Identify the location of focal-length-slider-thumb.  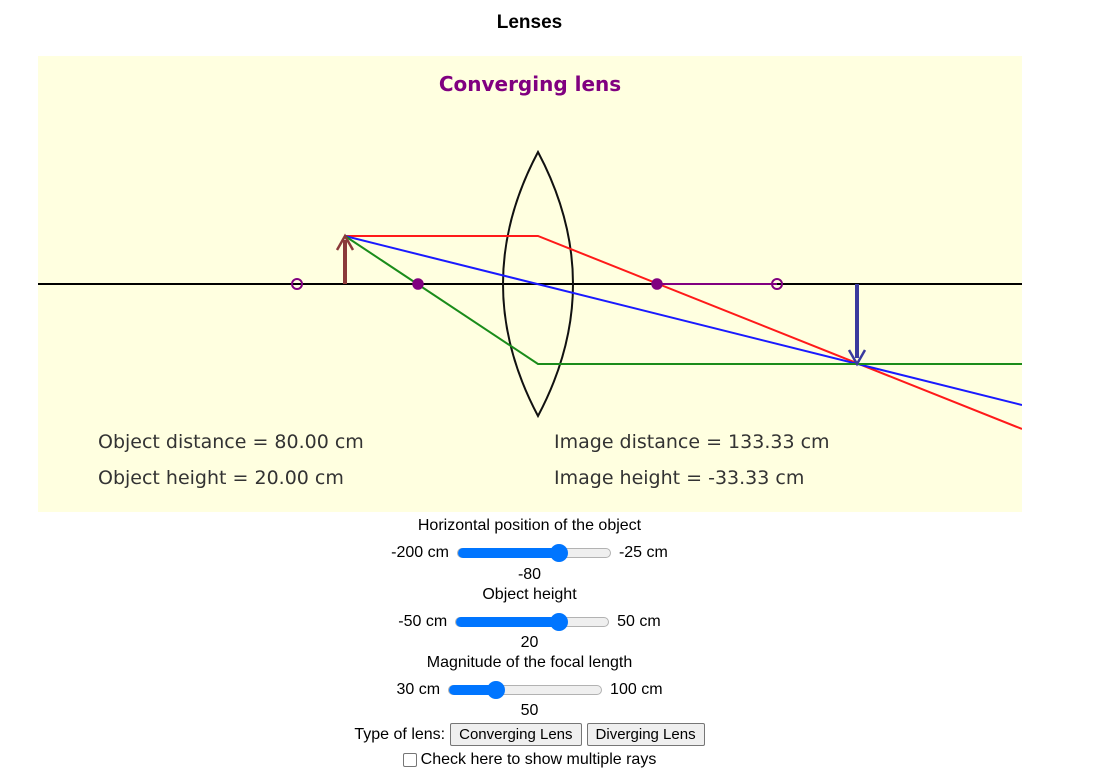
(496, 690).